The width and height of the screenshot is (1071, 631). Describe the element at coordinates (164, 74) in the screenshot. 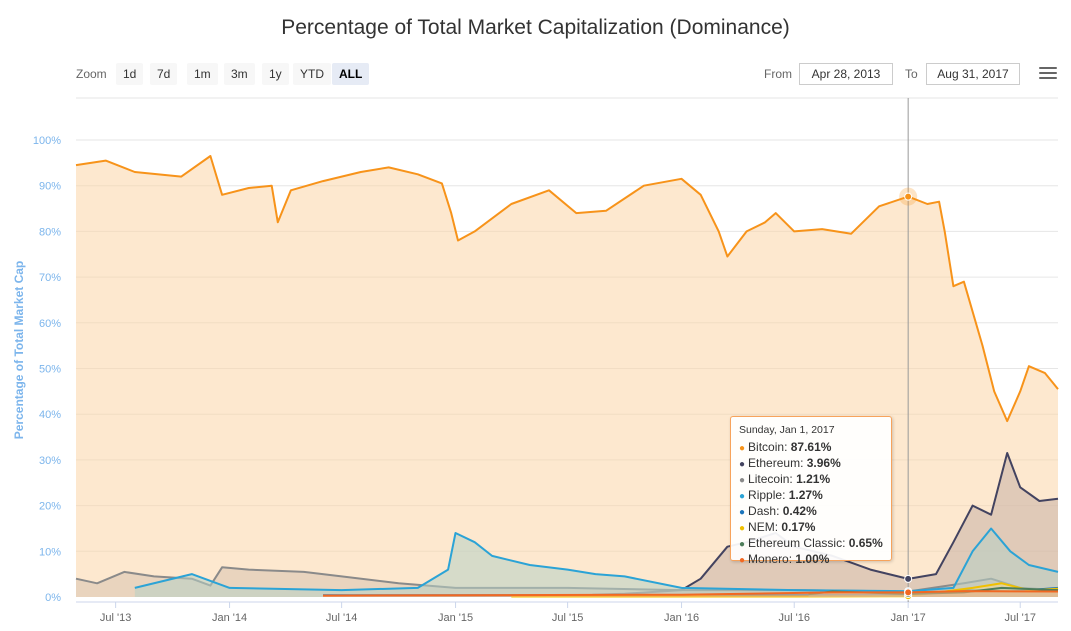

I see `zoom-7d-button: 7d` at that location.